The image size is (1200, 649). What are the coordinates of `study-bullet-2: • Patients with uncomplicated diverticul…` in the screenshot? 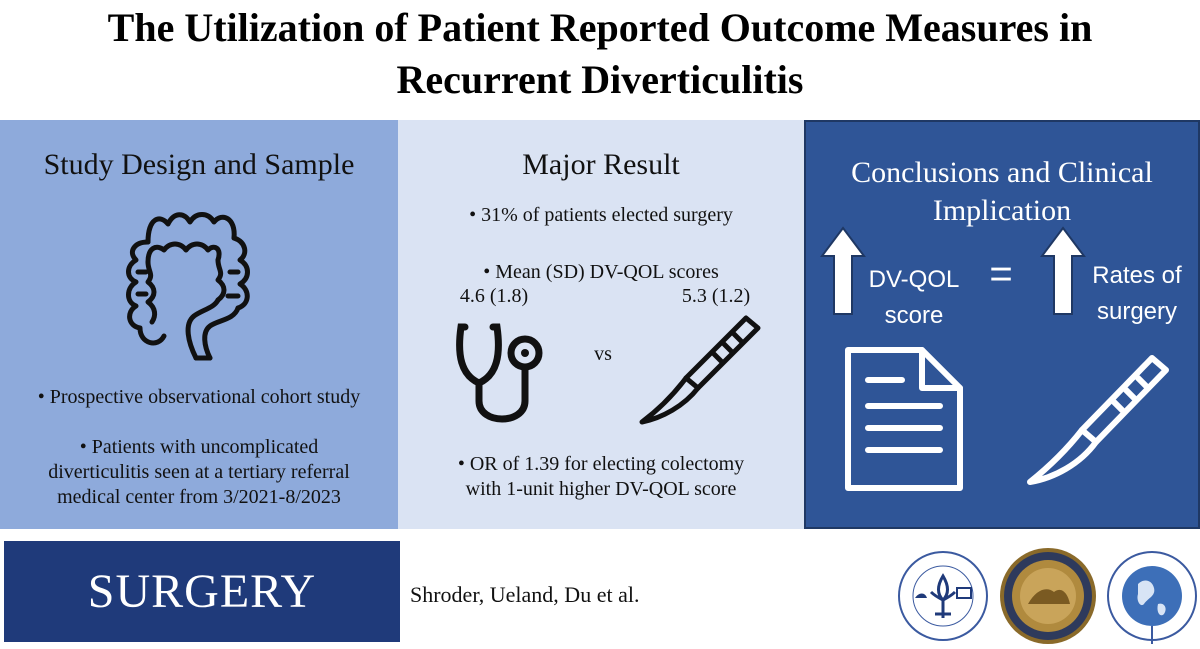 It's located at (199, 472).